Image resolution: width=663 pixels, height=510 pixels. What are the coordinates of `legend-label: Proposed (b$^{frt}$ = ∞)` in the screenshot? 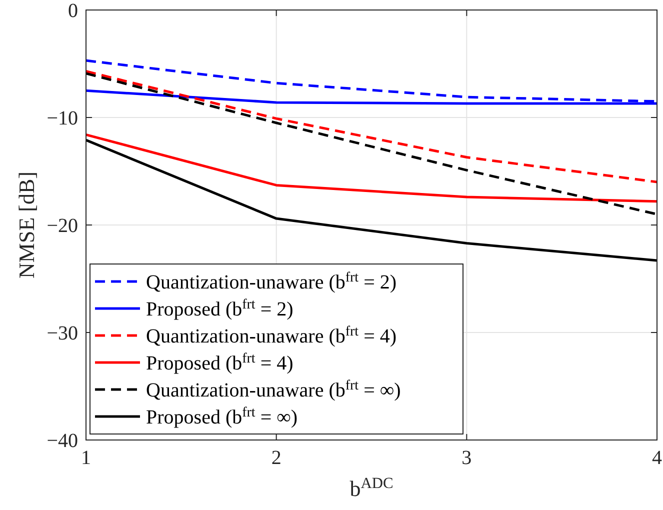 It's located at (222, 416).